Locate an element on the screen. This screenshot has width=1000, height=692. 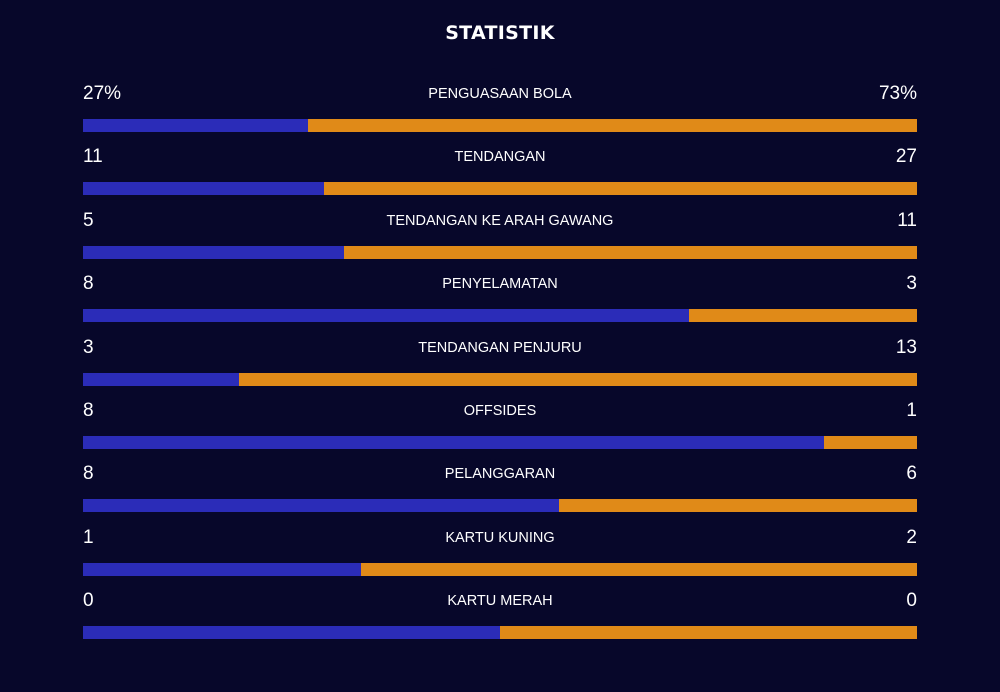
stat-label: PENYELAMATAN is located at coordinates (500, 284).